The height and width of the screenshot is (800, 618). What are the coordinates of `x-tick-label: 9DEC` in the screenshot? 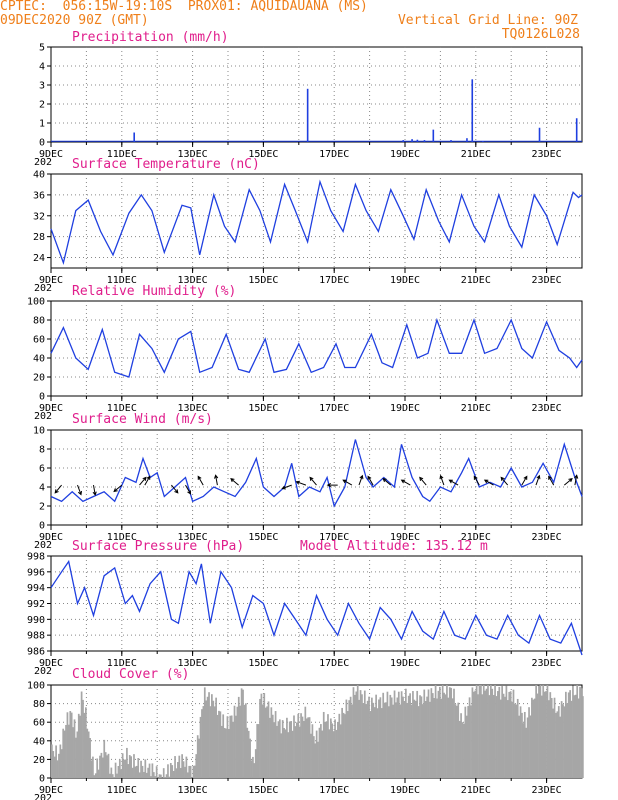 It's located at (51, 408).